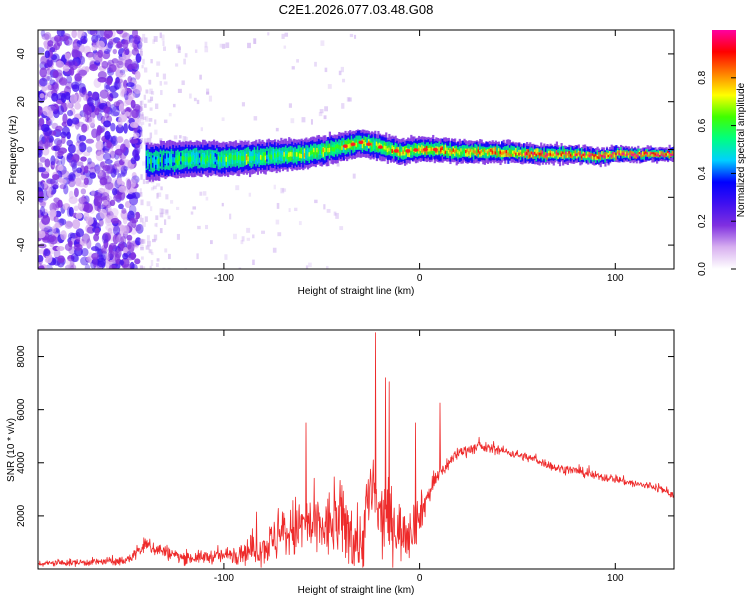  What do you see at coordinates (702, 125) in the screenshot?
I see `colorbar-tick-label: 0.6` at bounding box center [702, 125].